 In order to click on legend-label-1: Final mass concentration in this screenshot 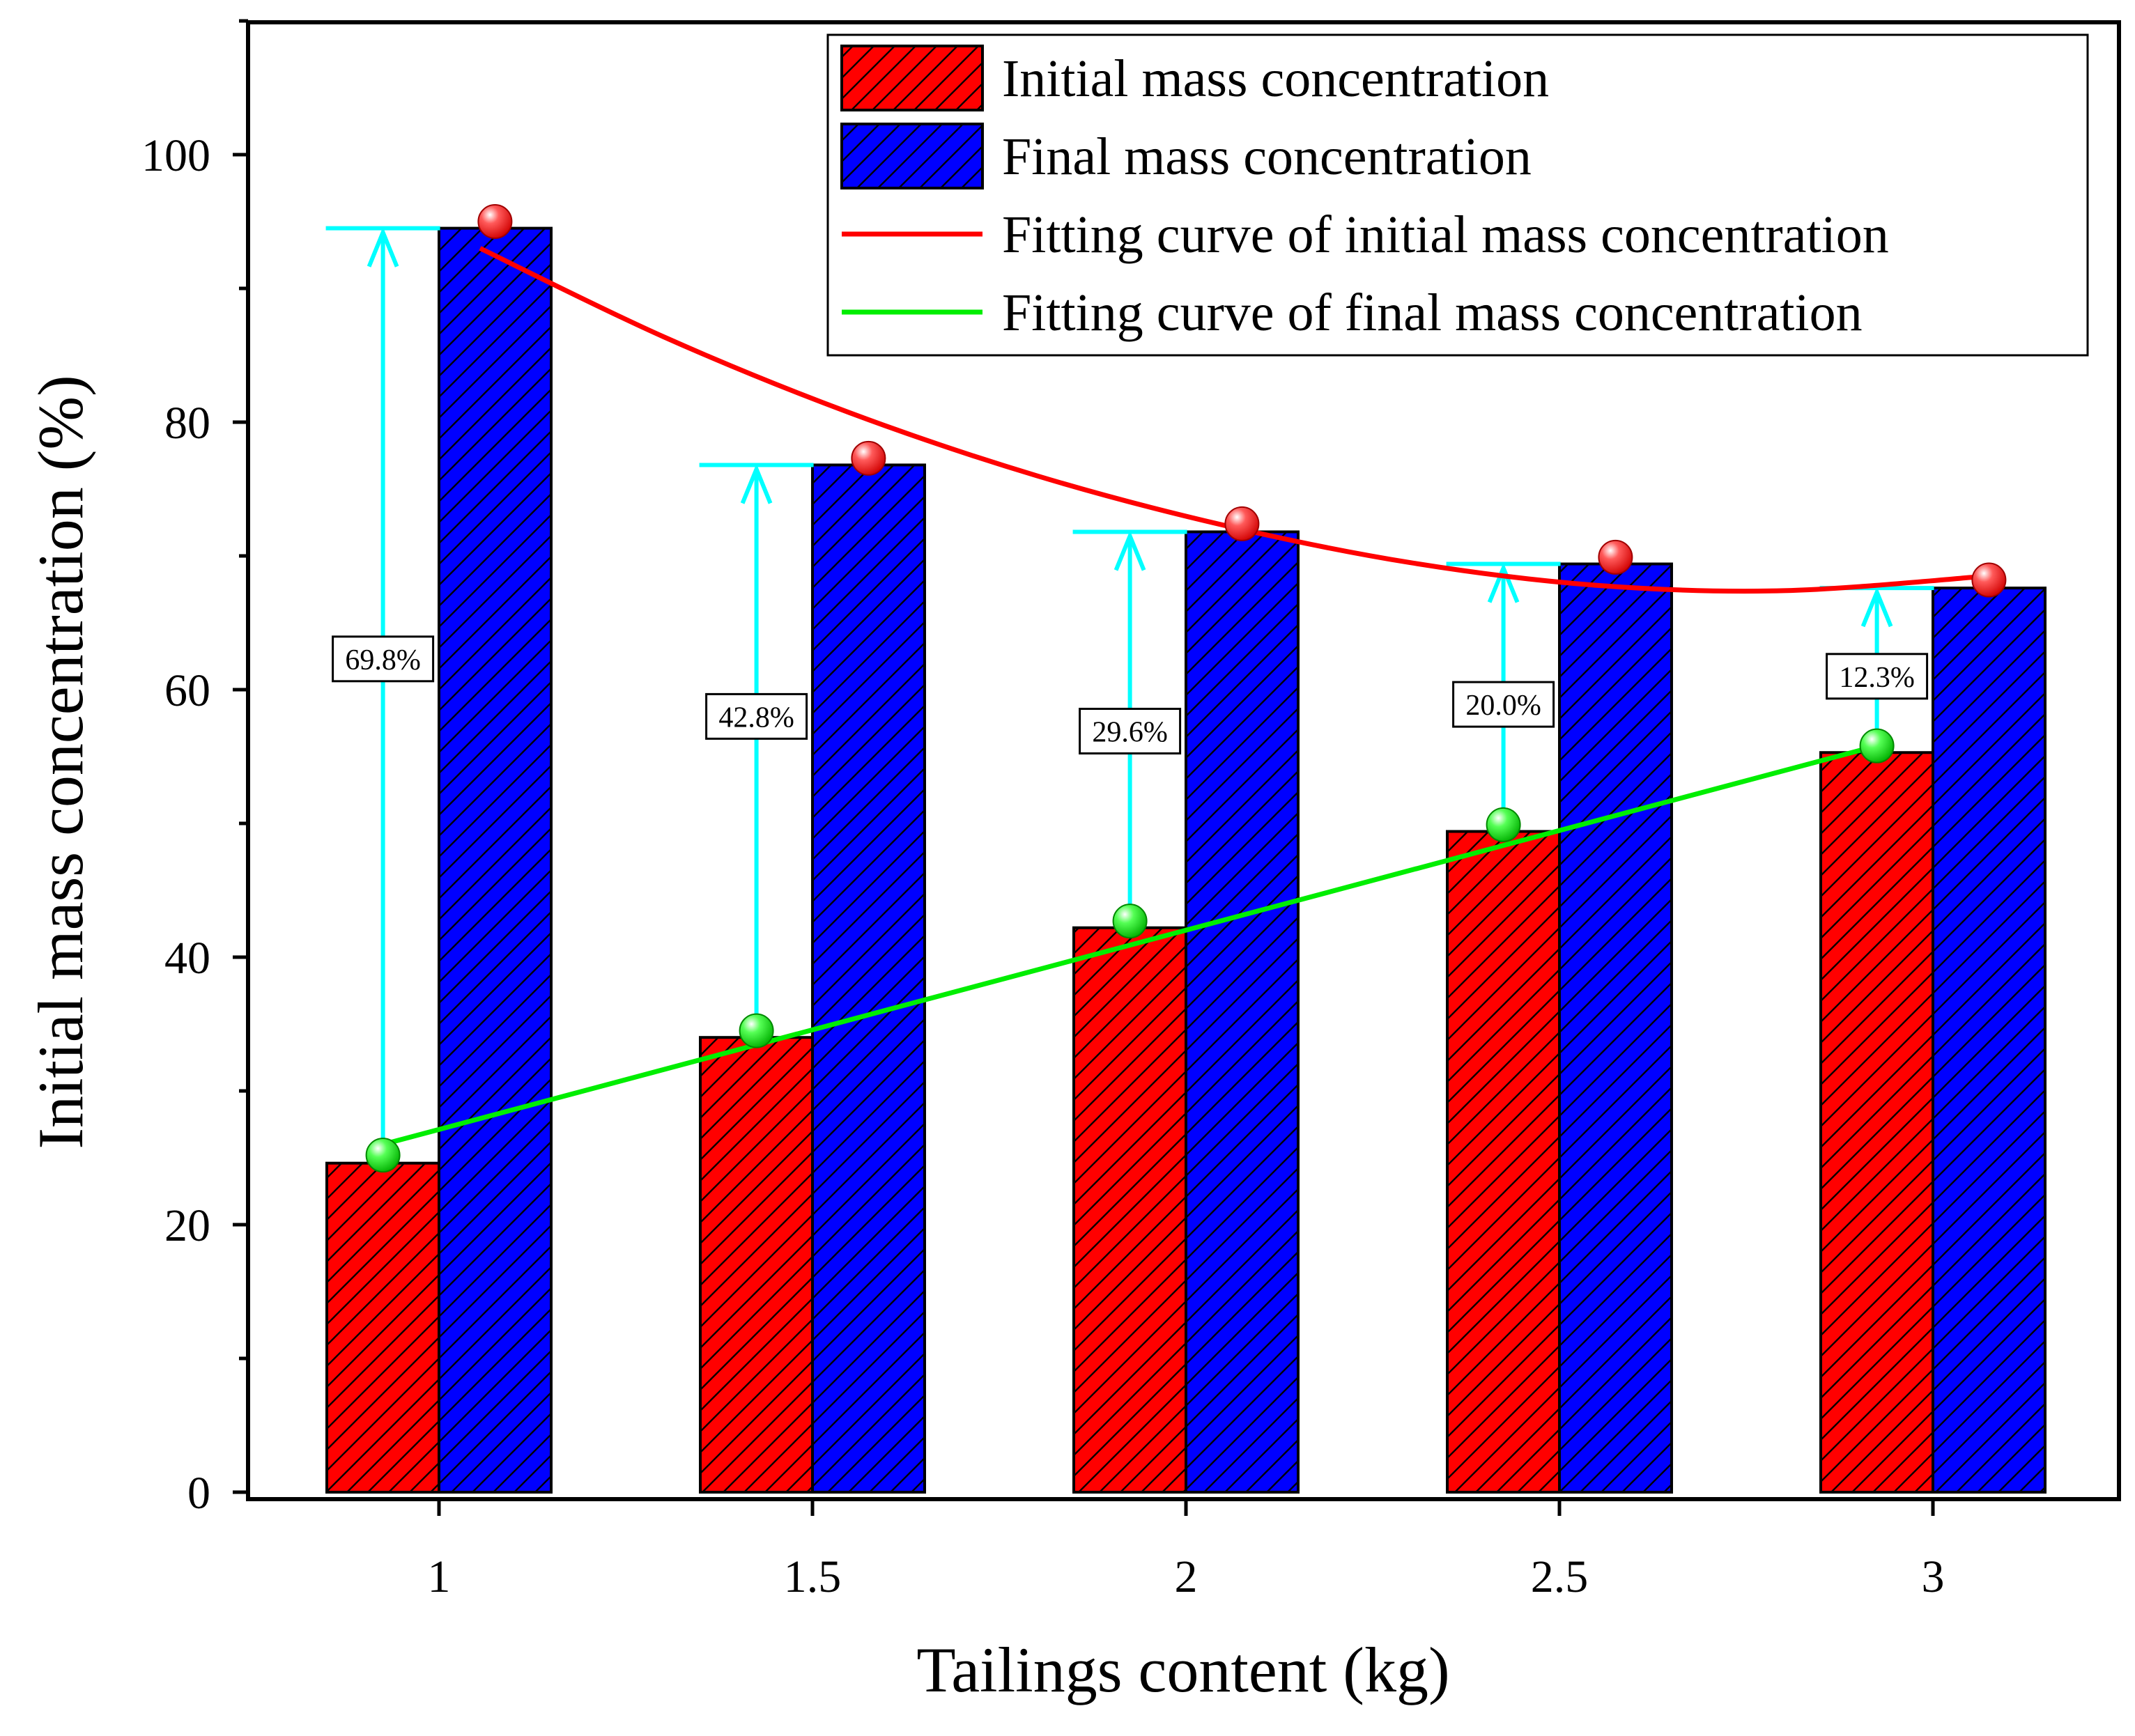, I will do `click(1267, 156)`.